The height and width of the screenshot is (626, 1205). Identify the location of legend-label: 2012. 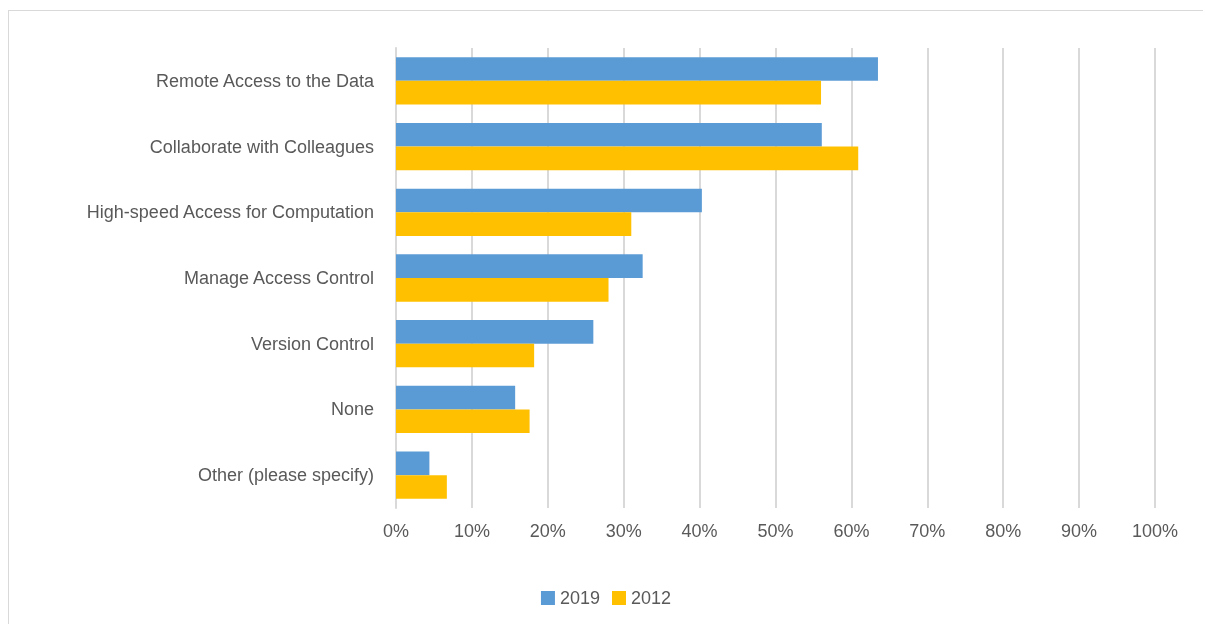
(651, 598).